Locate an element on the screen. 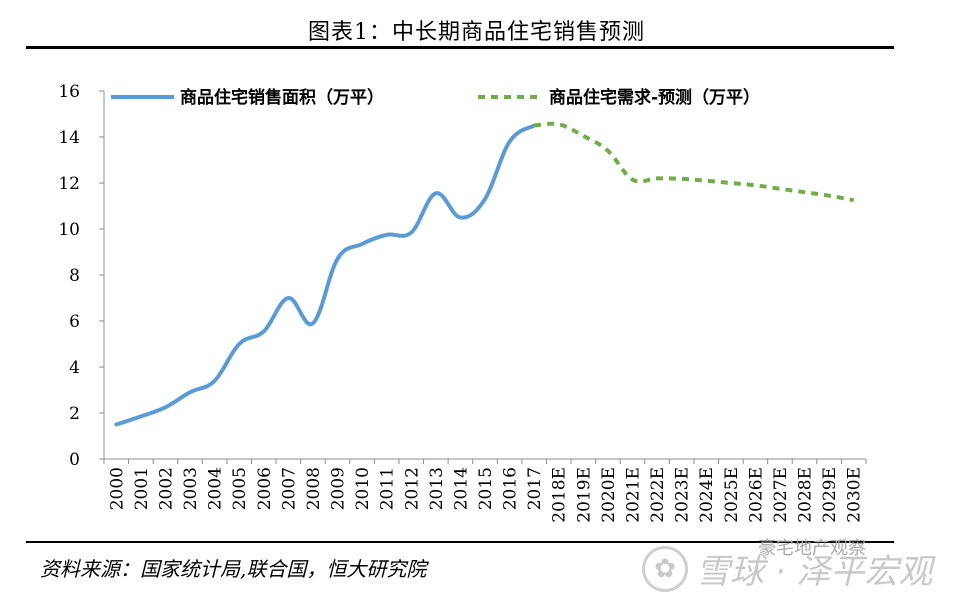 The image size is (953, 594). snowball-logo-icon: ✿ is located at coordinates (665, 568).